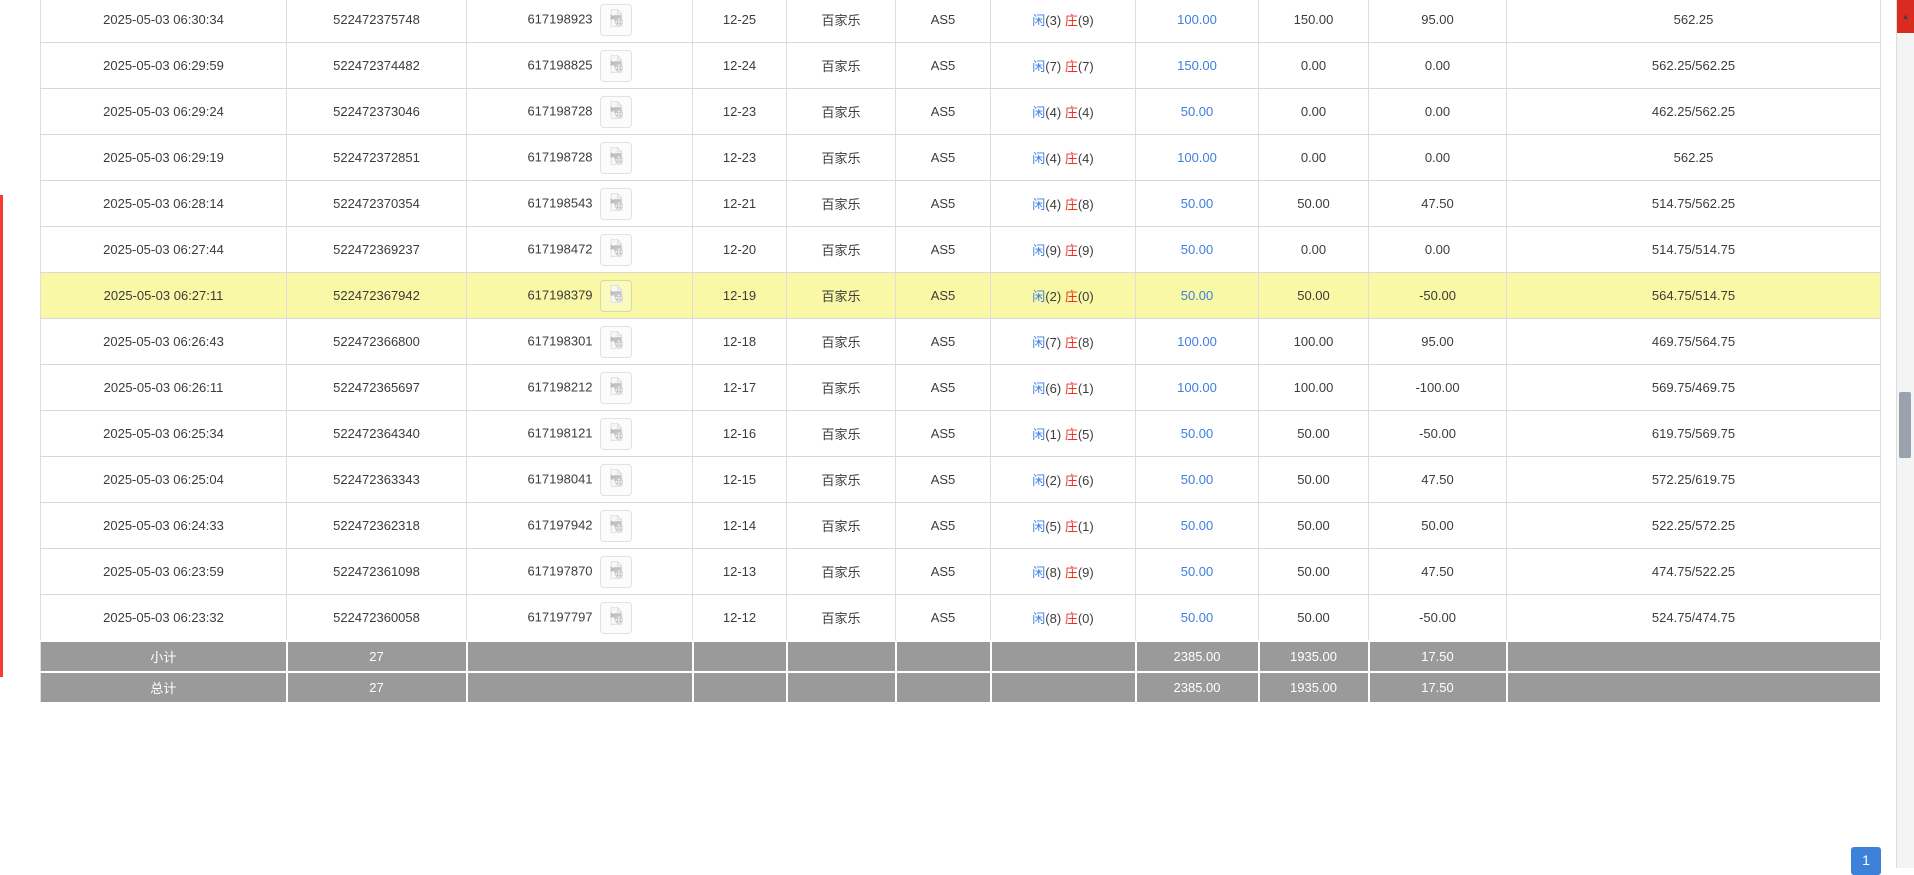 This screenshot has height=875, width=1914. Describe the element at coordinates (1693, 295) in the screenshot. I see `balance-cell: 564.75/514.75` at that location.